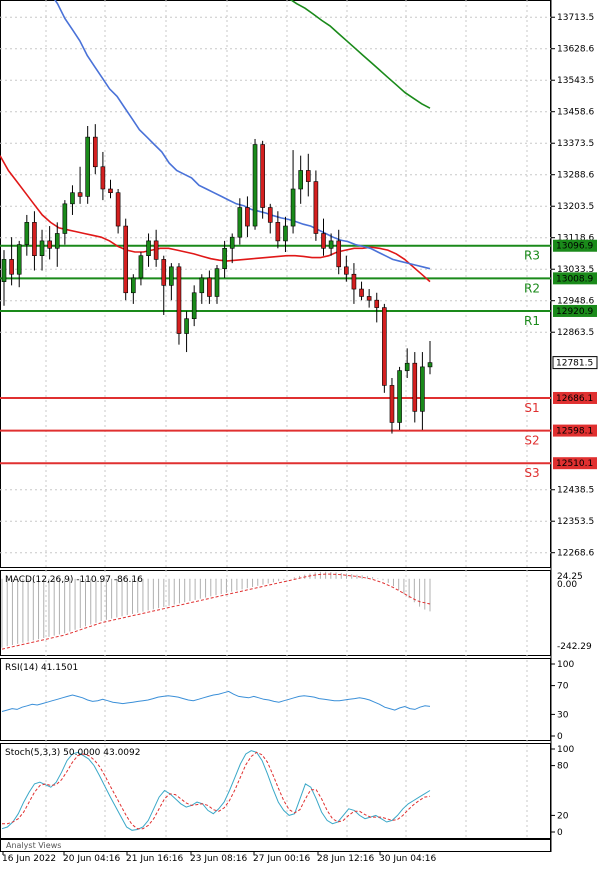 Image resolution: width=600 pixels, height=874 pixels. I want to click on price-tick-label: 13033.5, so click(575, 270).